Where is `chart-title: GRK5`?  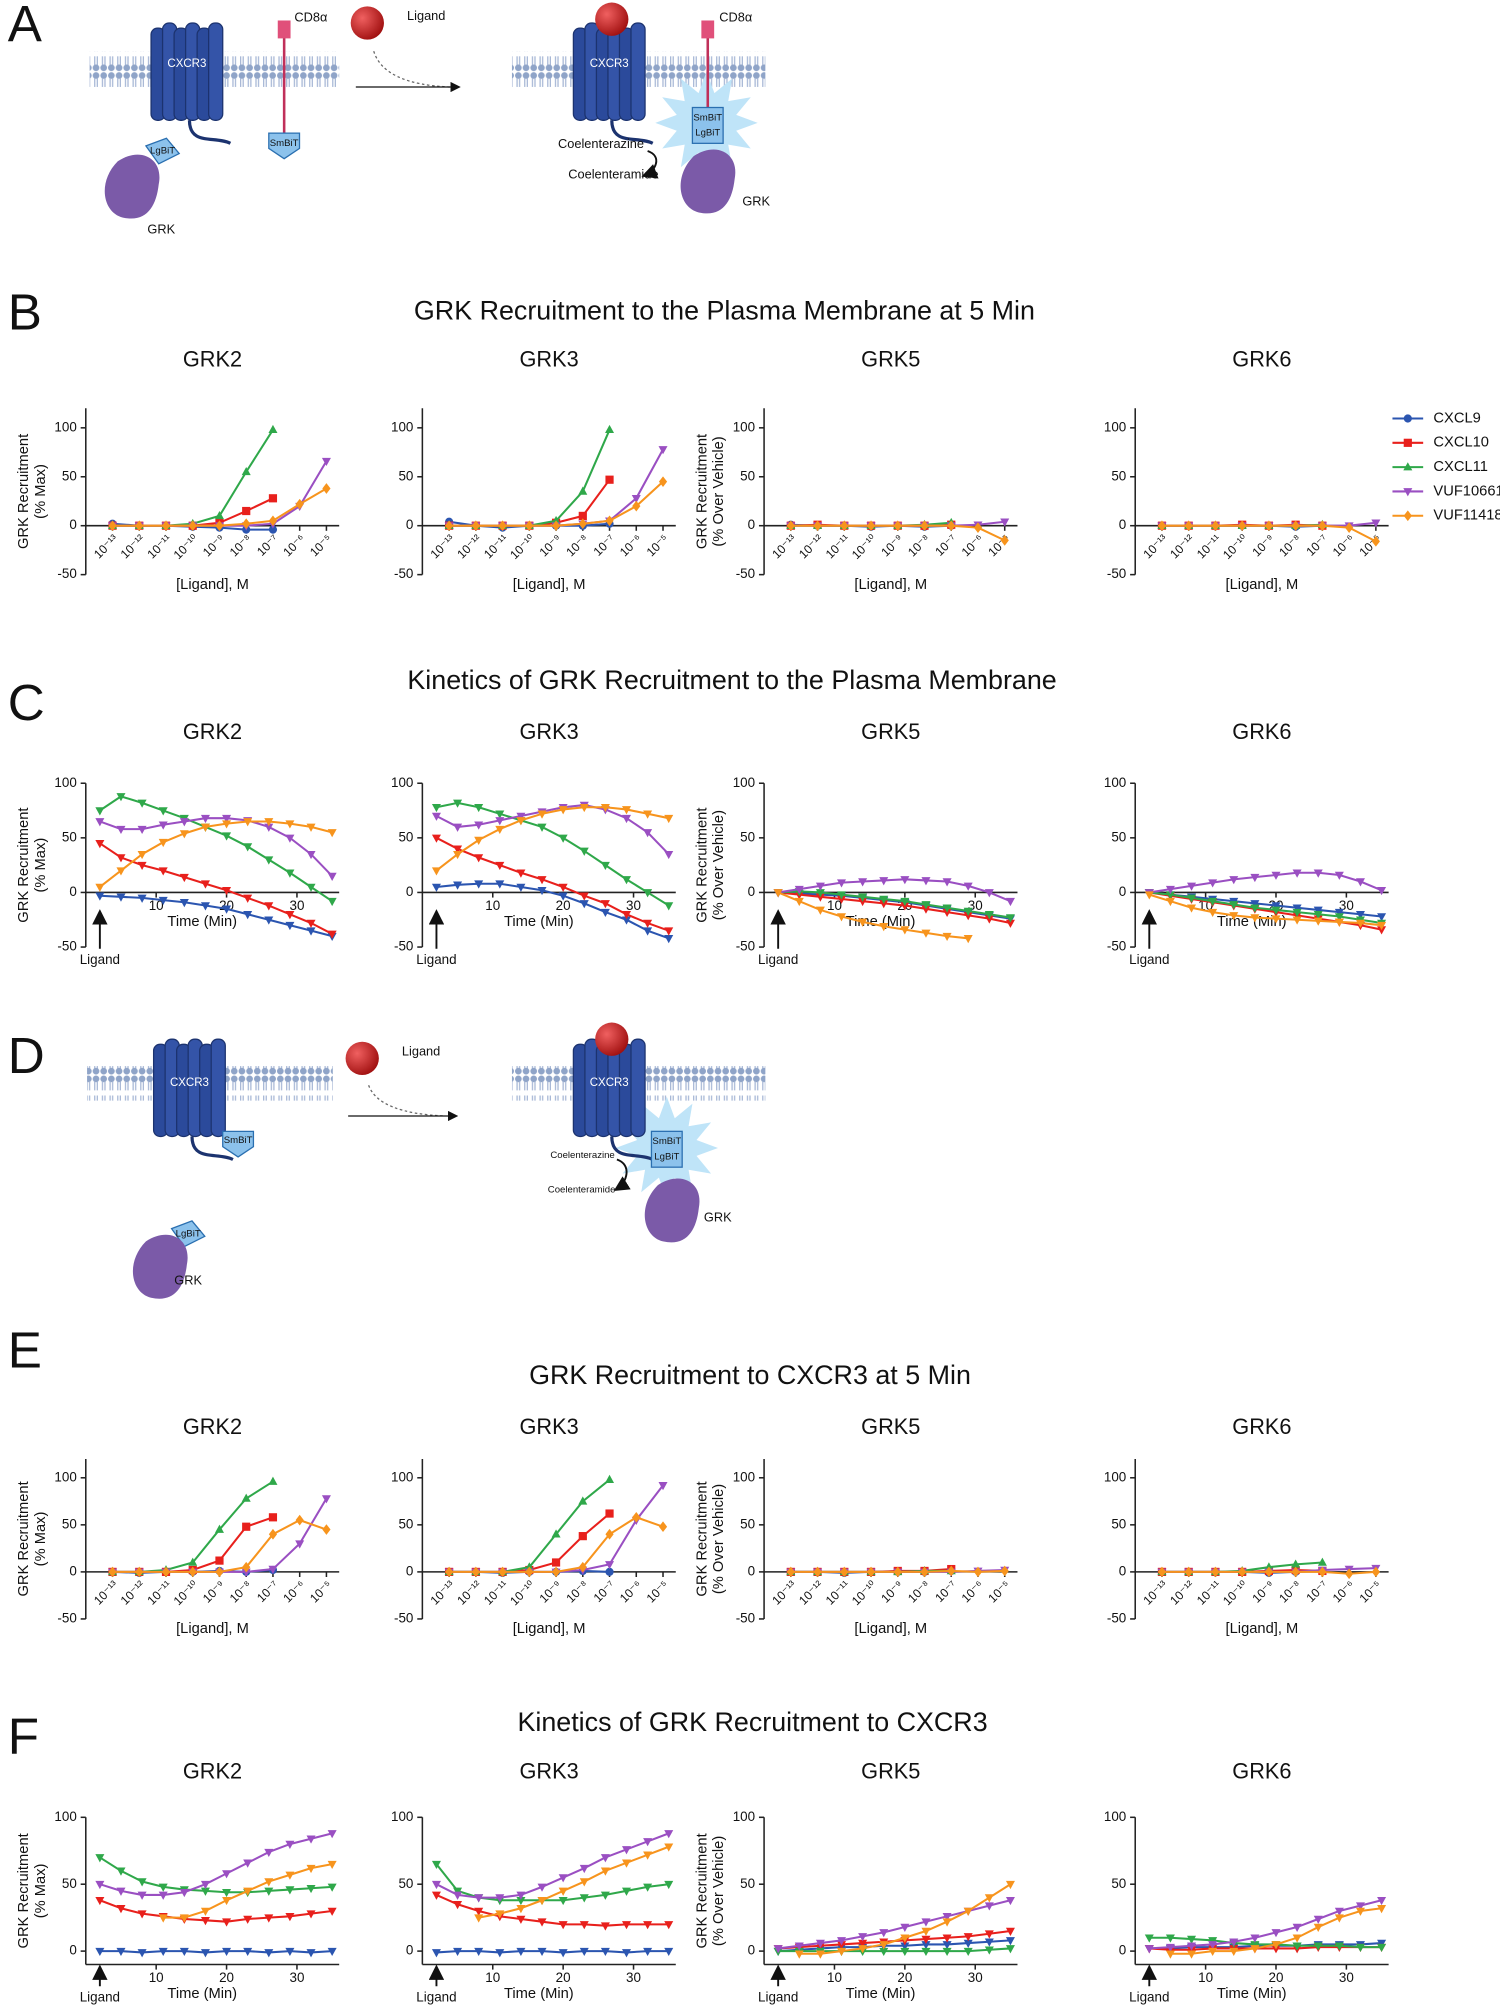 chart-title: GRK5 is located at coordinates (890, 359).